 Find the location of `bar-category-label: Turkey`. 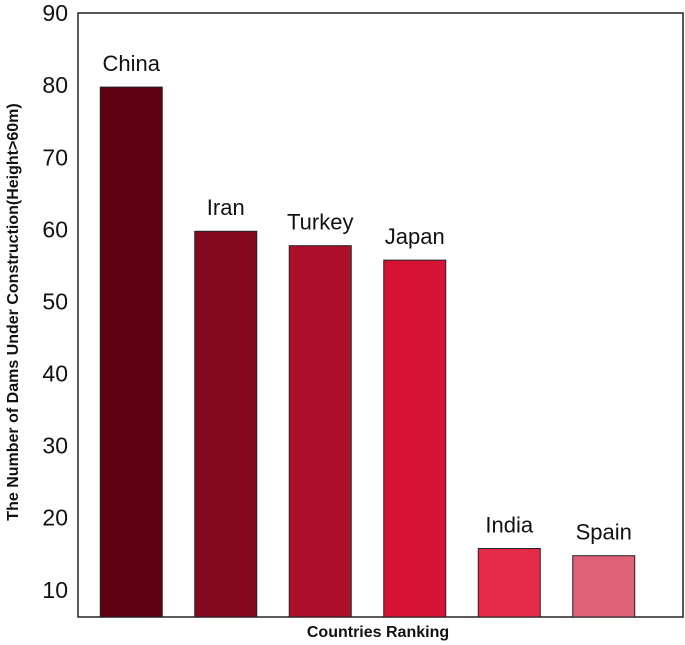

bar-category-label: Turkey is located at coordinates (320, 222).